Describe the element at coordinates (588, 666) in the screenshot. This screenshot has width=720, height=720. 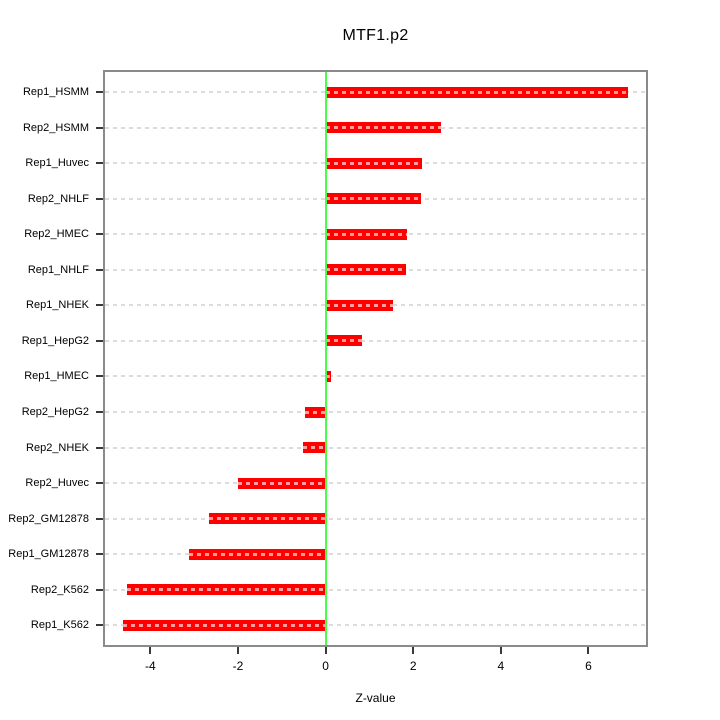
I see `x-axis-tick-label: 6` at that location.